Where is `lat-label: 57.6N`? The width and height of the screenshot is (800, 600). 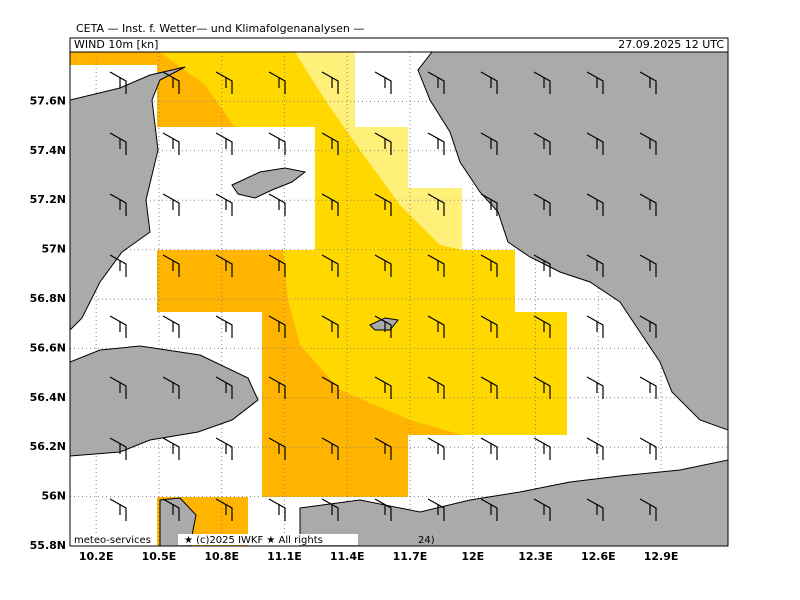
lat-label: 57.6N is located at coordinates (48, 100).